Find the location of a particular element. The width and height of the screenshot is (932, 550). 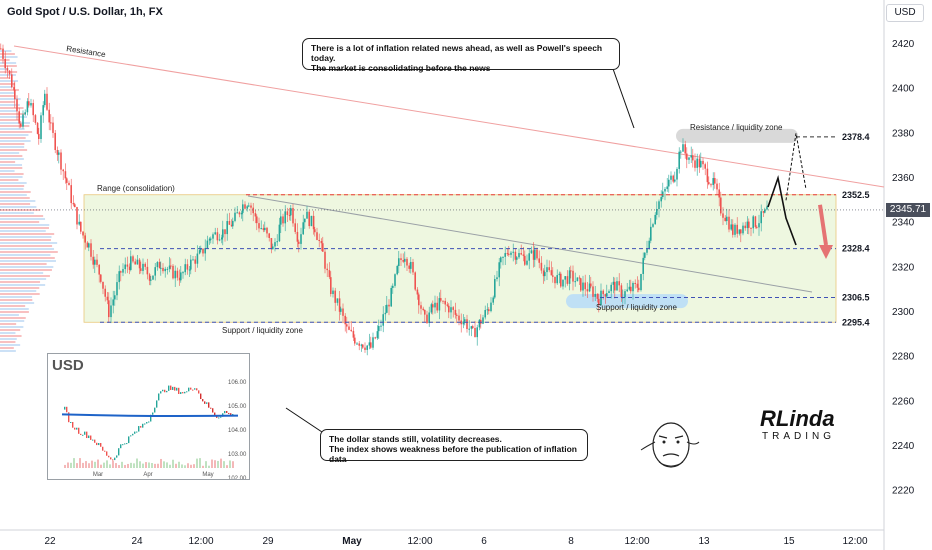

liquidity-grab-projection is located at coordinates (796, 167).